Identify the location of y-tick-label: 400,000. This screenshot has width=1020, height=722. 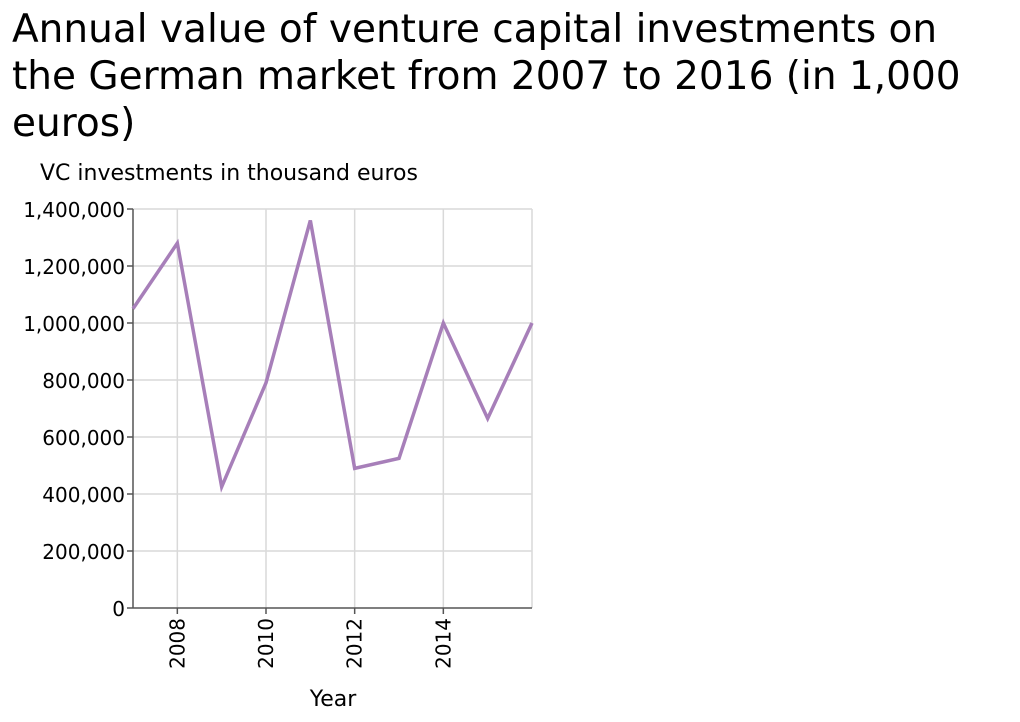
(83, 495).